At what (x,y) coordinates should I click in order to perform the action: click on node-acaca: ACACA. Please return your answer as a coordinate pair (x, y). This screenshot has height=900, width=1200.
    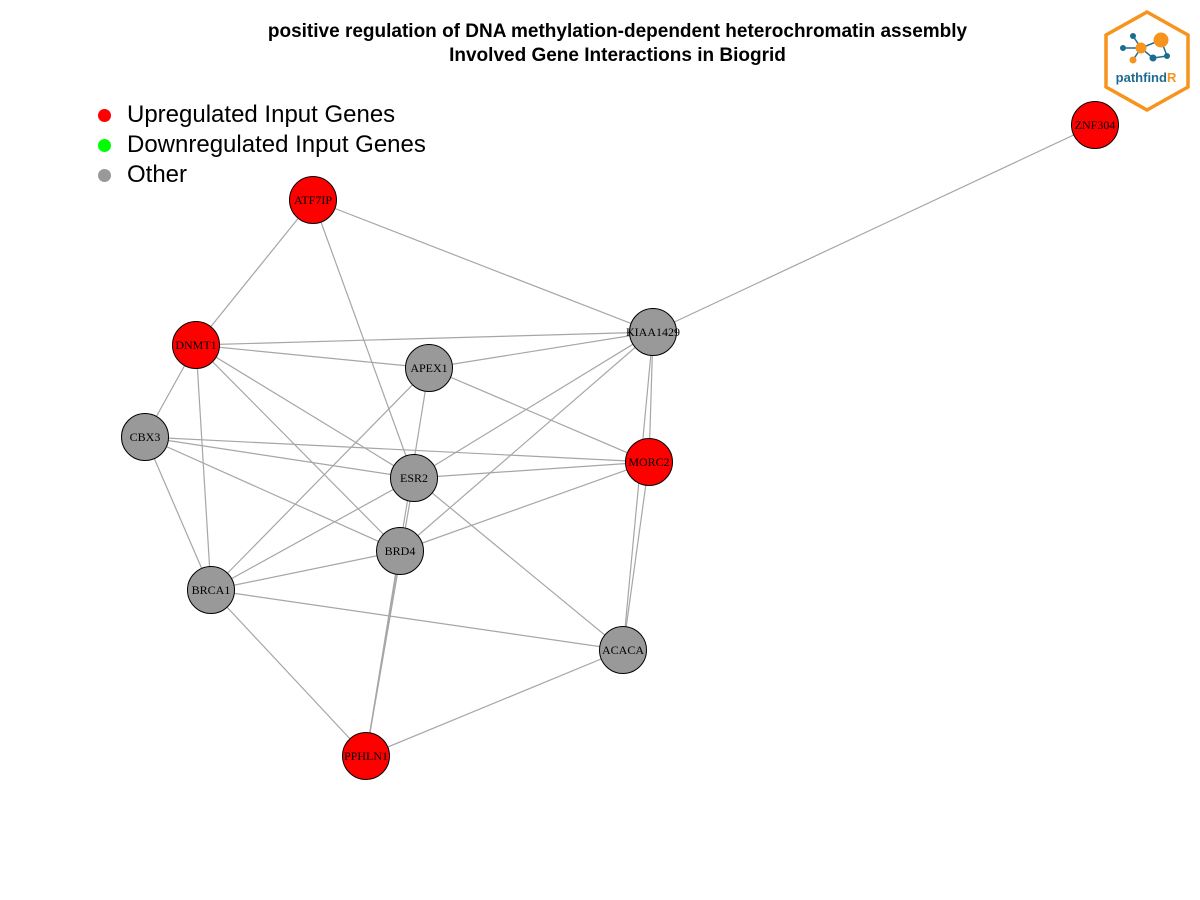
    Looking at the image, I should click on (623, 650).